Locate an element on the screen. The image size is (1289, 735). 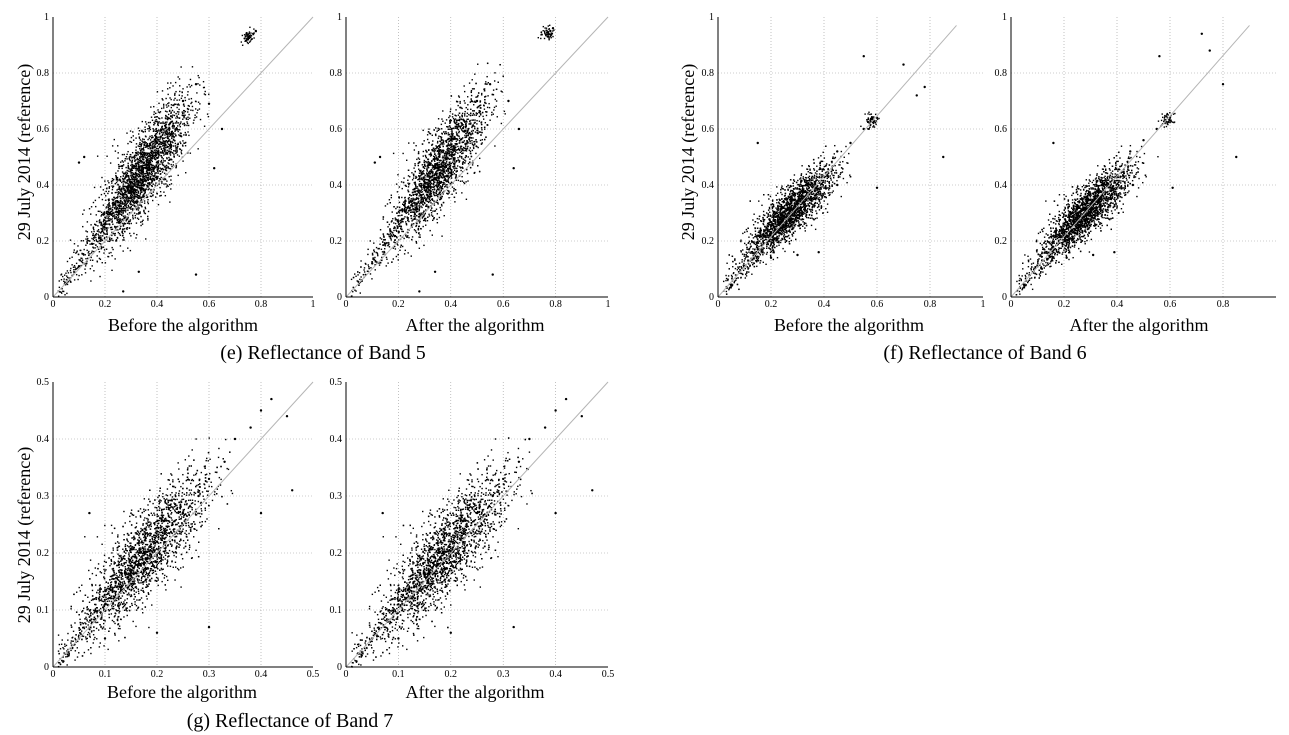
y-tick-label: 0.4 is located at coordinates (43, 185).